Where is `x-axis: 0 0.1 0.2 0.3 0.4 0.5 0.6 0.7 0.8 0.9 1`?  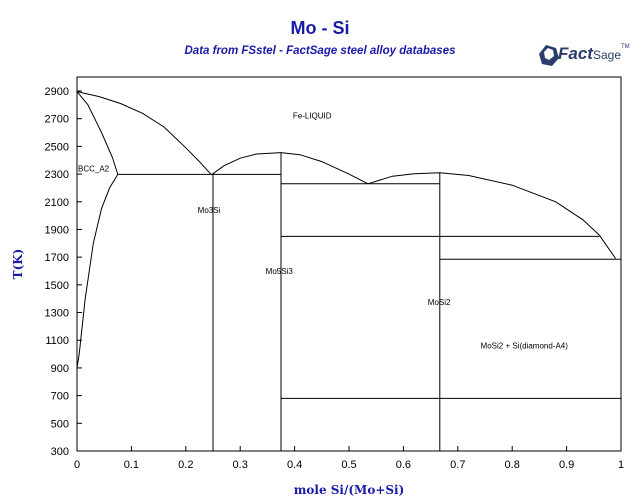
x-axis: 0 0.1 0.2 0.3 0.4 0.5 0.6 0.7 0.8 0.9 1 is located at coordinates (349, 458).